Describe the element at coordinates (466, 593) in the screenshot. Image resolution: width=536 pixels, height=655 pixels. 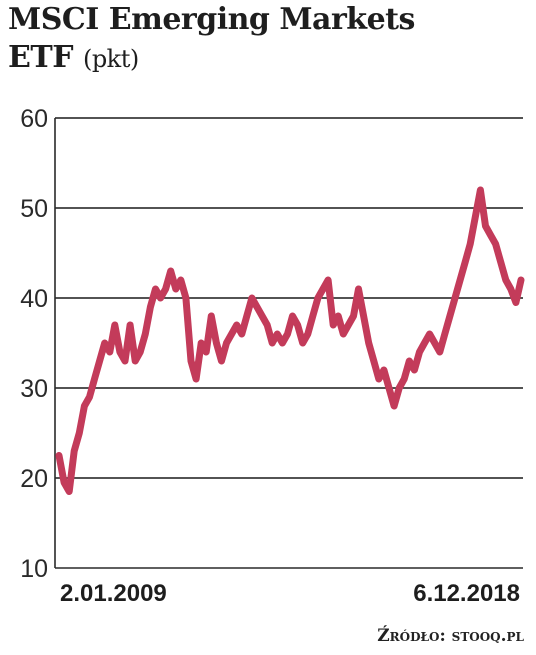
I see `x-end-label: 6.12.2018` at that location.